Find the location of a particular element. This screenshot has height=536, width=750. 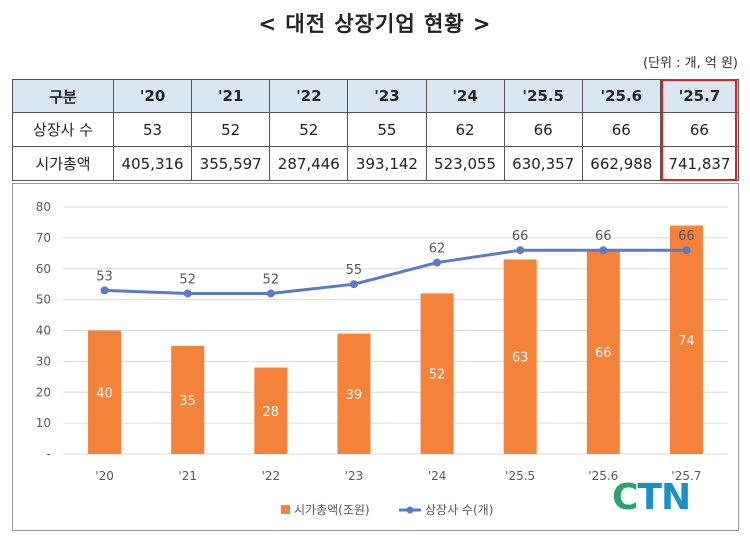

x-tick-label: '23 is located at coordinates (354, 476).